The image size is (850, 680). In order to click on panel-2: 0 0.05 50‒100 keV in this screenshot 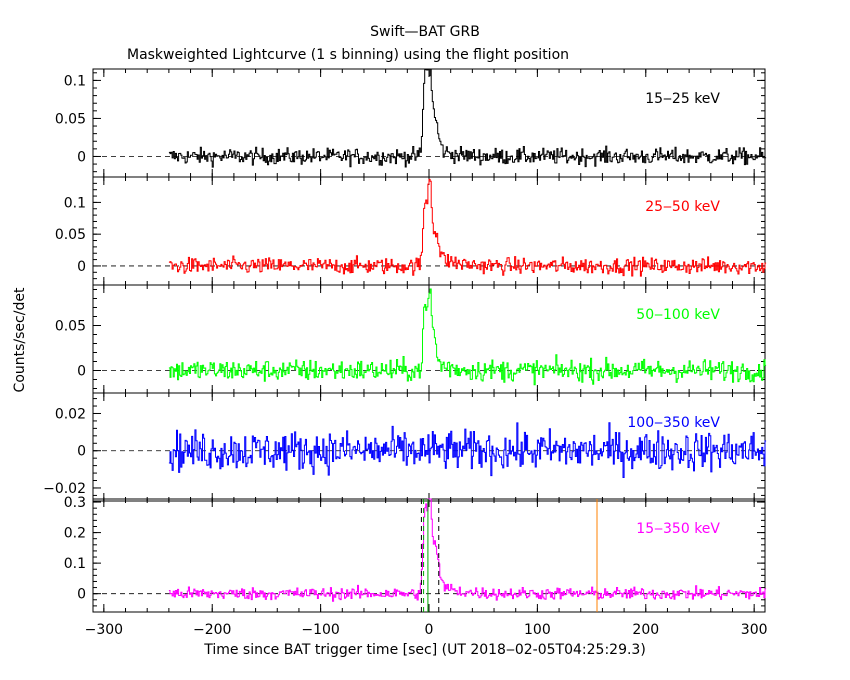, I will do `click(411, 339)`.